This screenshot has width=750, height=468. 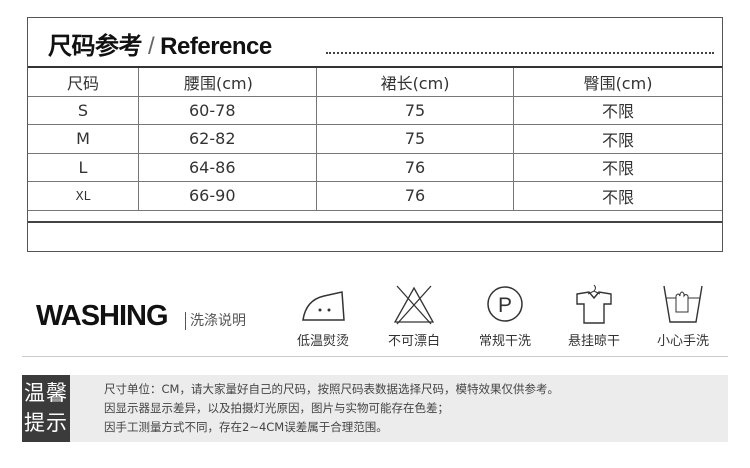 What do you see at coordinates (520, 53) in the screenshot?
I see `dotted-rule` at bounding box center [520, 53].